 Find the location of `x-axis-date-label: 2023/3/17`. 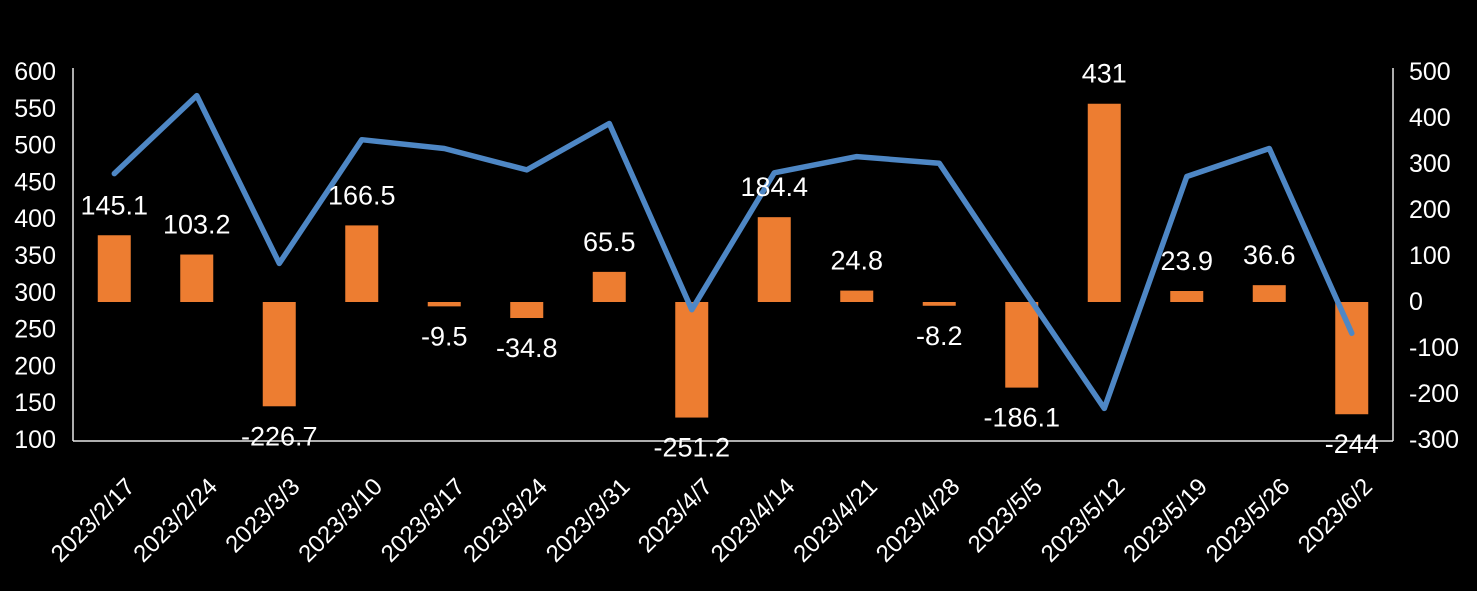

x-axis-date-label: 2023/3/17 is located at coordinates (423, 520).